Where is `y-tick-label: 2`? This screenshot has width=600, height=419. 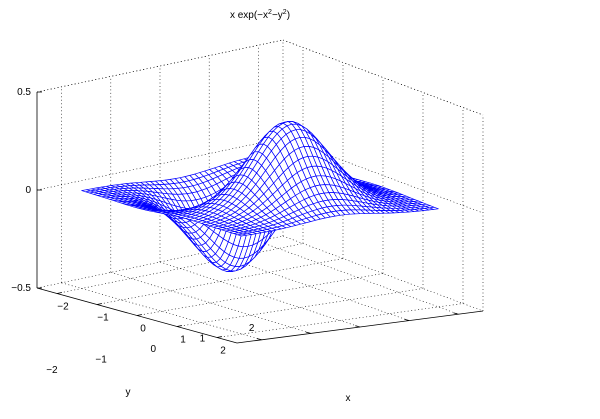 y-tick-label: 2 is located at coordinates (252, 328).